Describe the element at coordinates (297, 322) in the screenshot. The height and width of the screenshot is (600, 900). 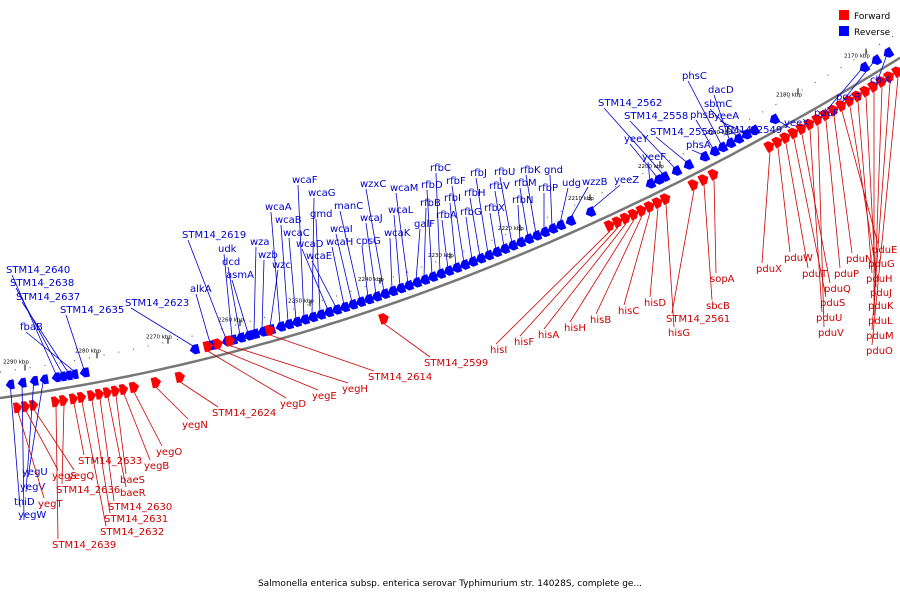
I see `reverse-gene-wcaC` at that location.